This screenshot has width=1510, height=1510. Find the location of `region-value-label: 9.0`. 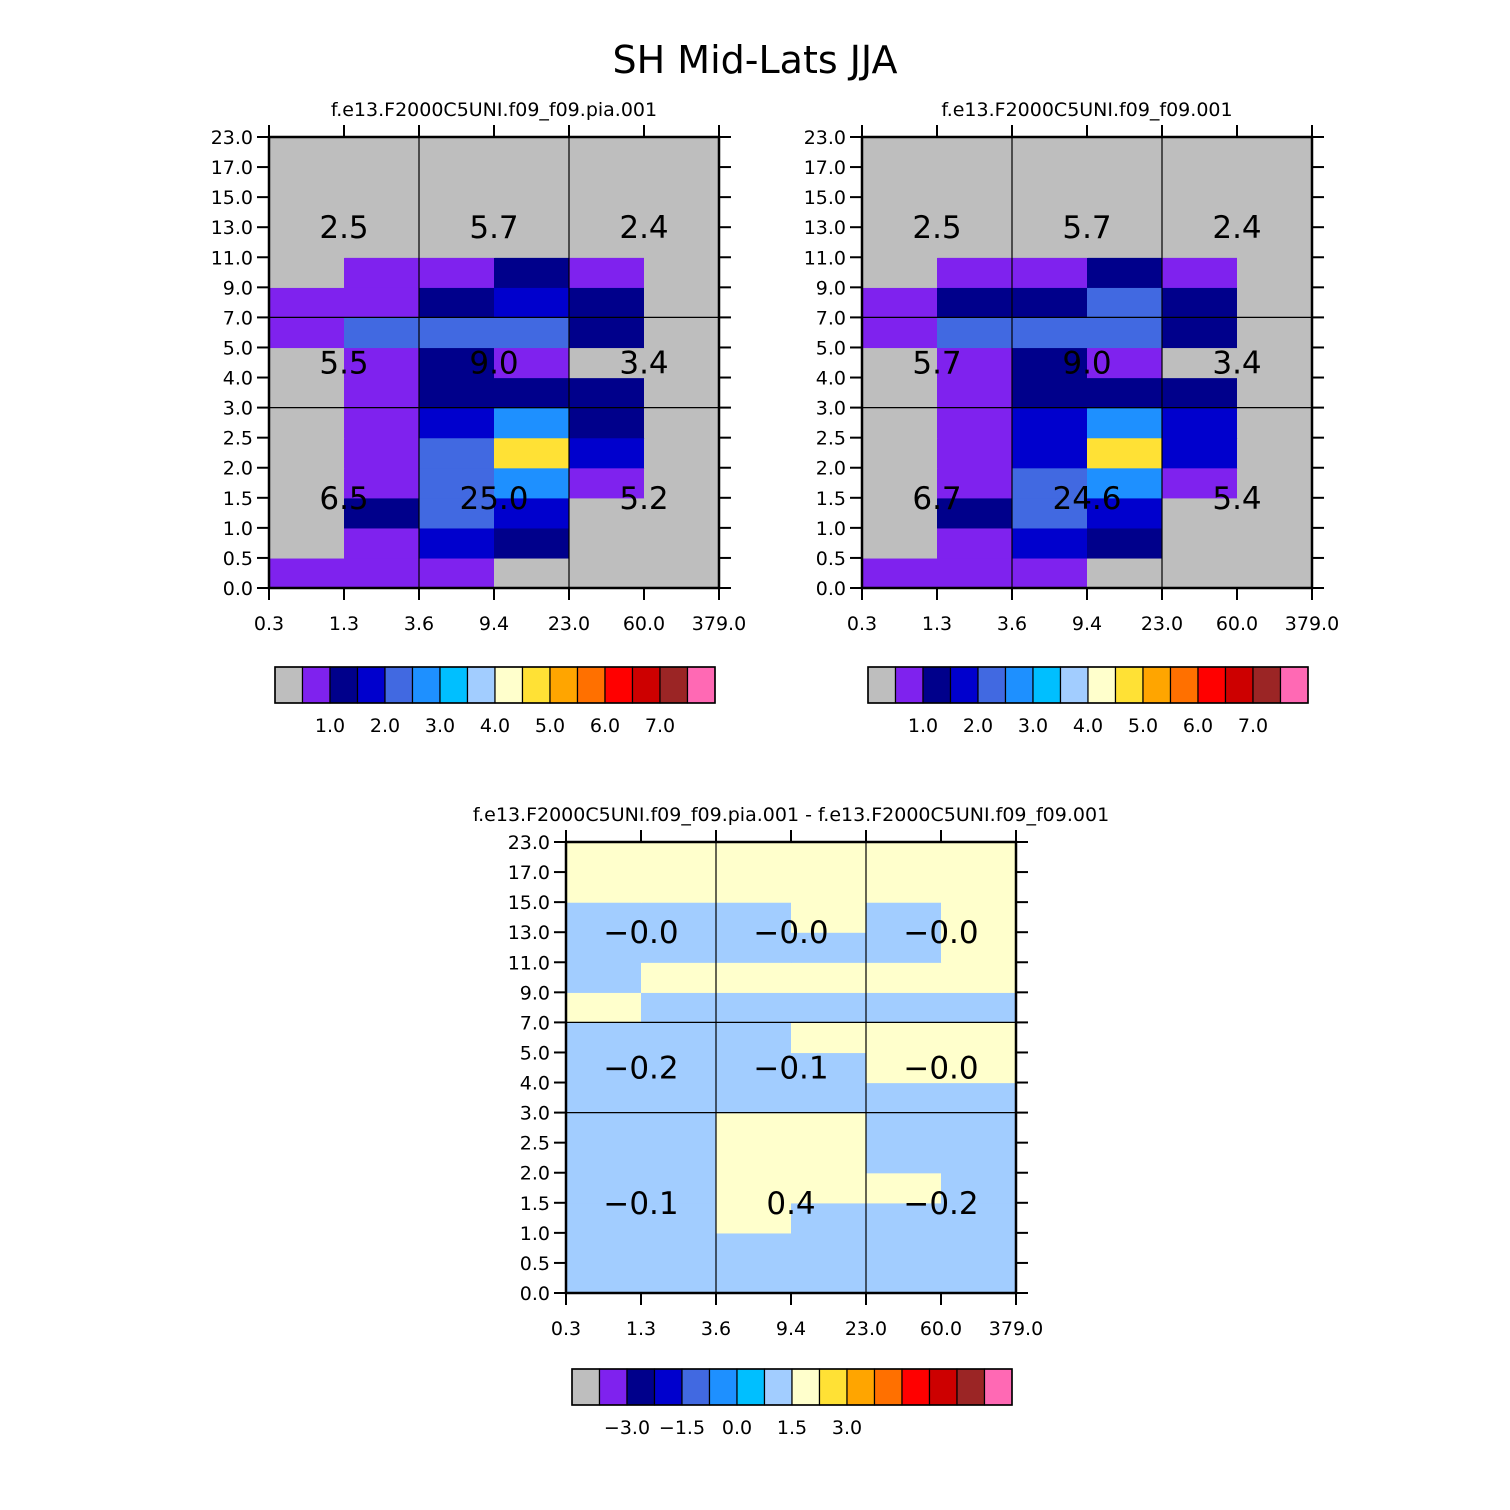

region-value-label: 9.0 is located at coordinates (1086, 364).